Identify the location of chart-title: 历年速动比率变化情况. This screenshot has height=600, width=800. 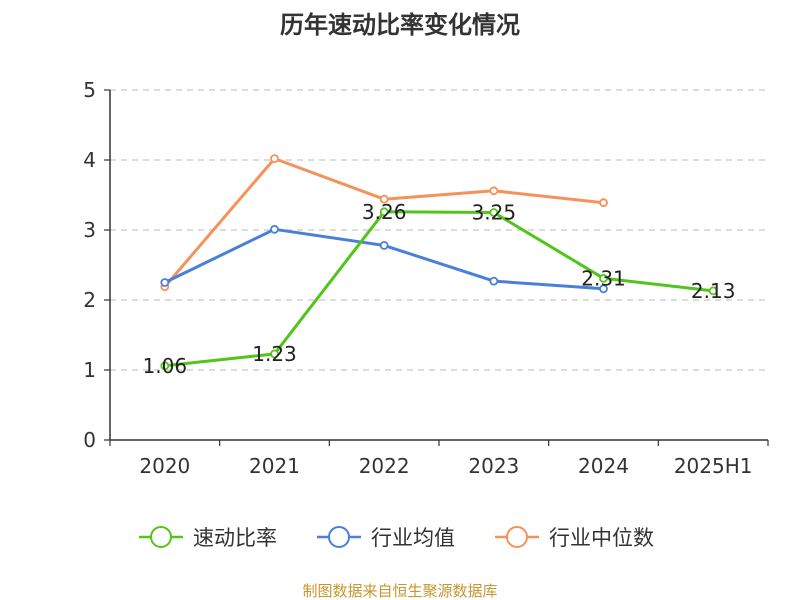
(400, 25).